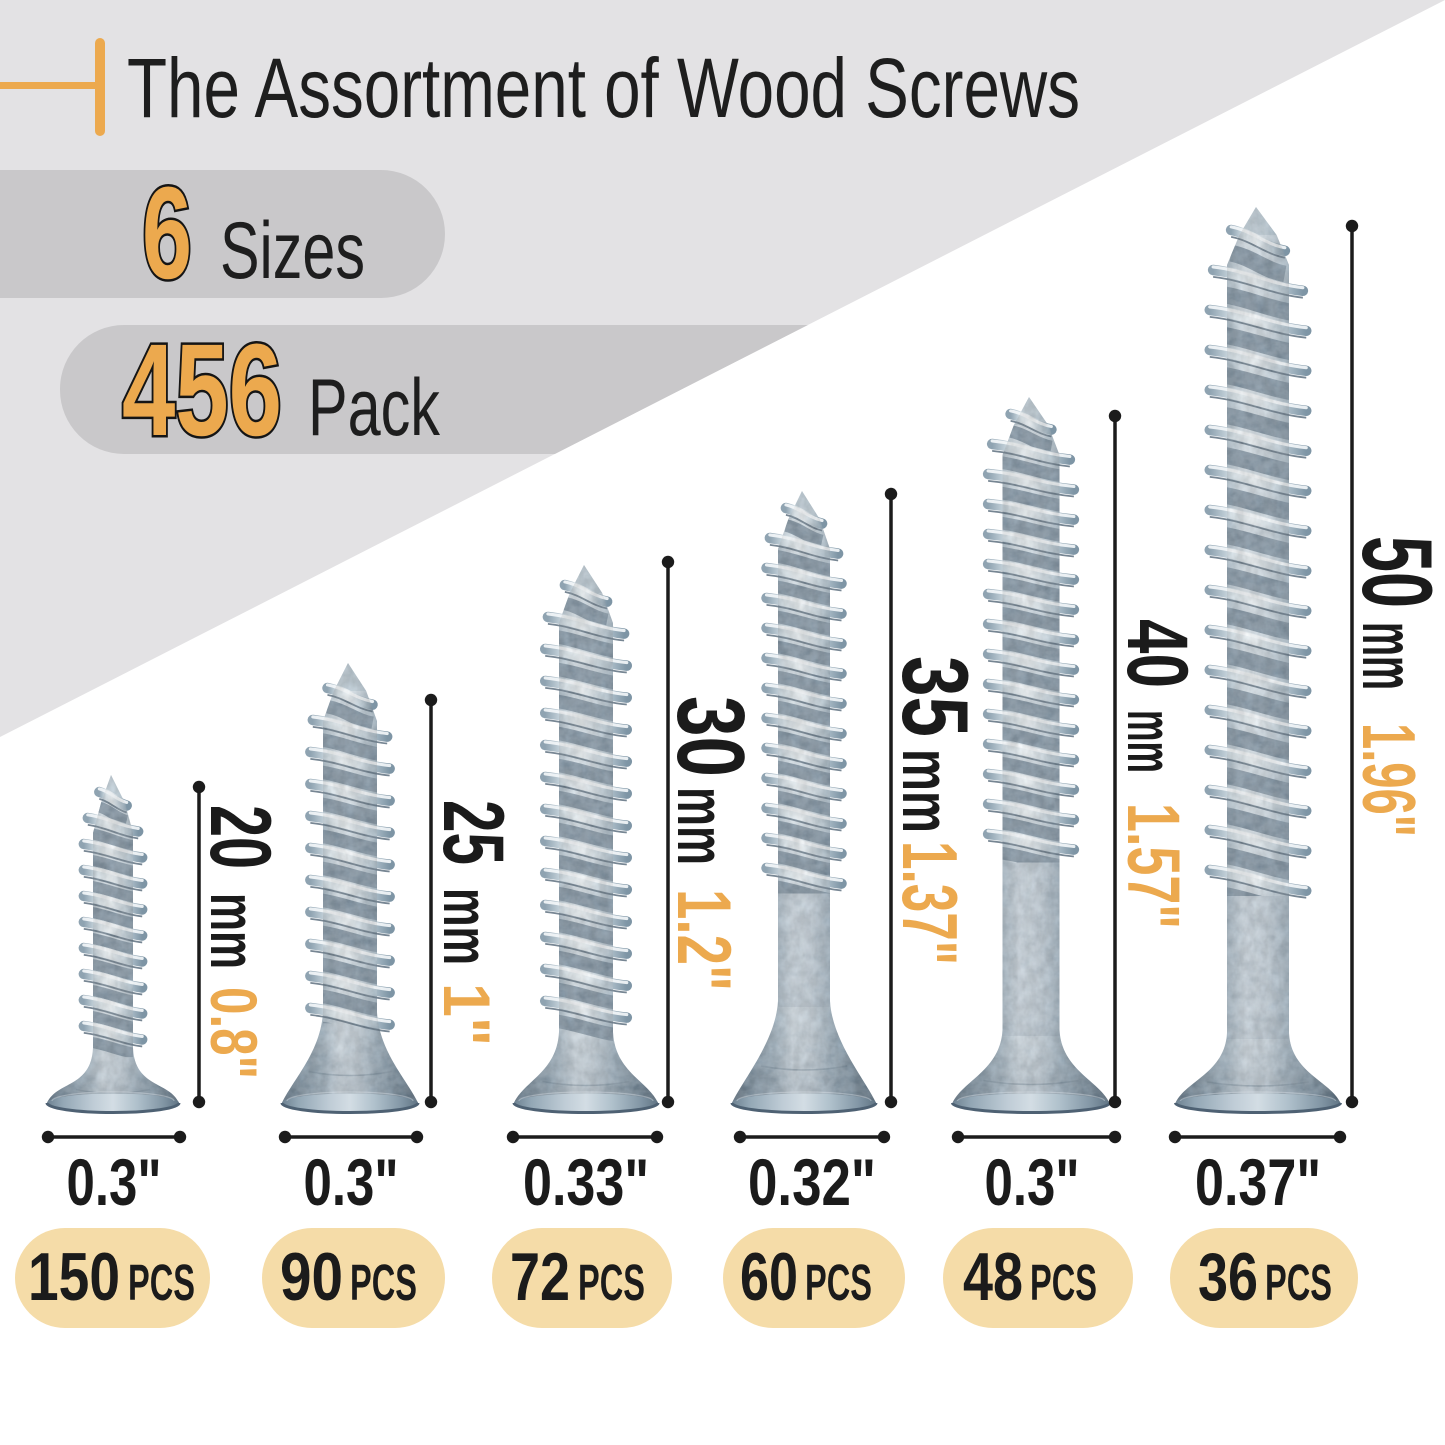 This screenshot has width=1445, height=1445. I want to click on svg-text: 150, so click(74, 1277).